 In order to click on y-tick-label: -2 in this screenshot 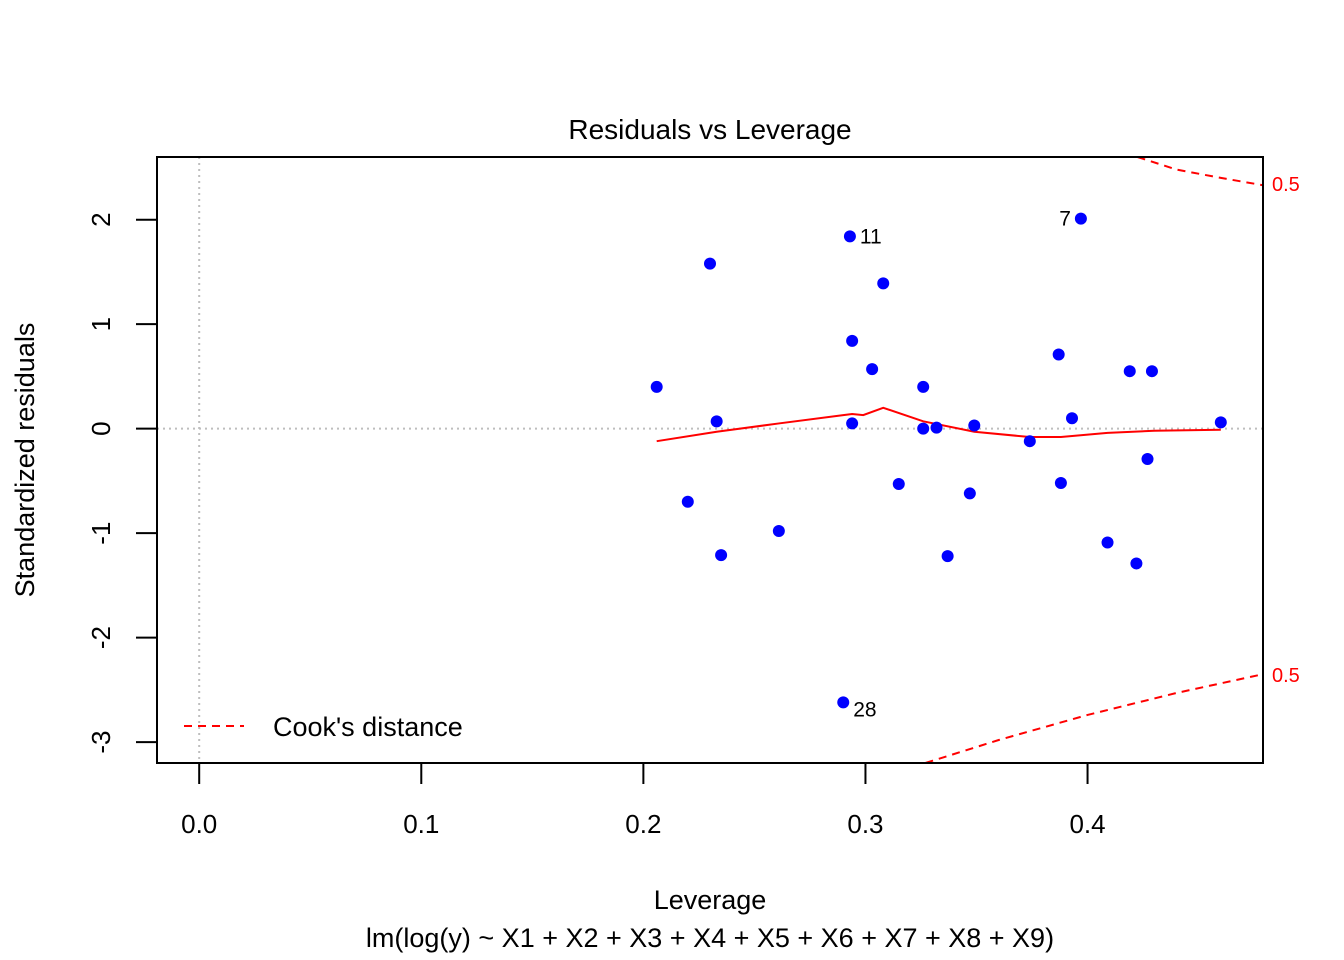, I will do `click(101, 637)`.